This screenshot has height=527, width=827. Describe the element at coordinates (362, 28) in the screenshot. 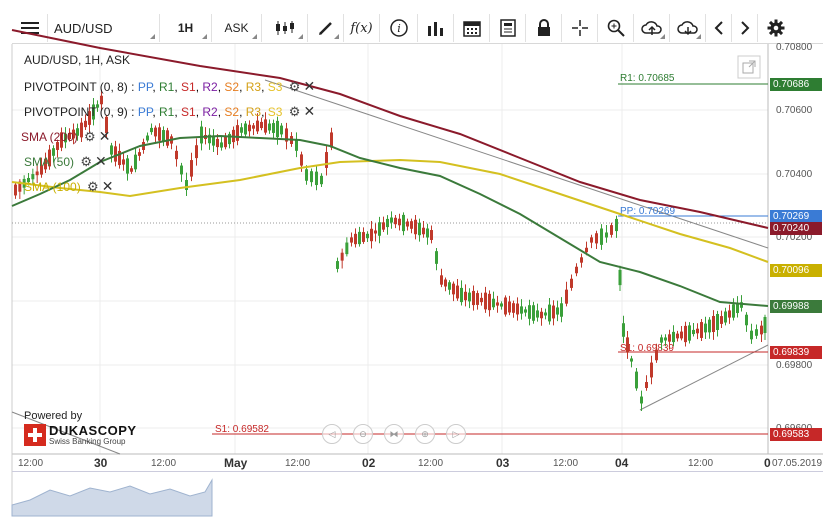

I see `indicators-button: f(x)` at that location.